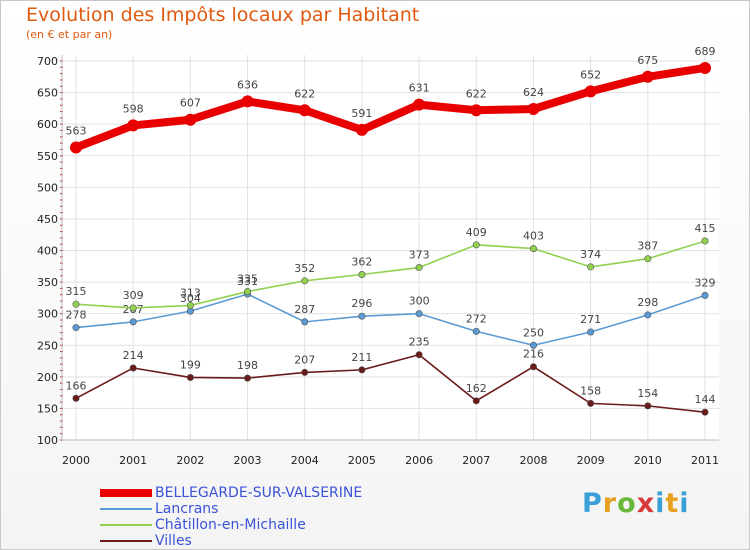  Describe the element at coordinates (47, 251) in the screenshot. I see `y-tick-label: 400` at that location.